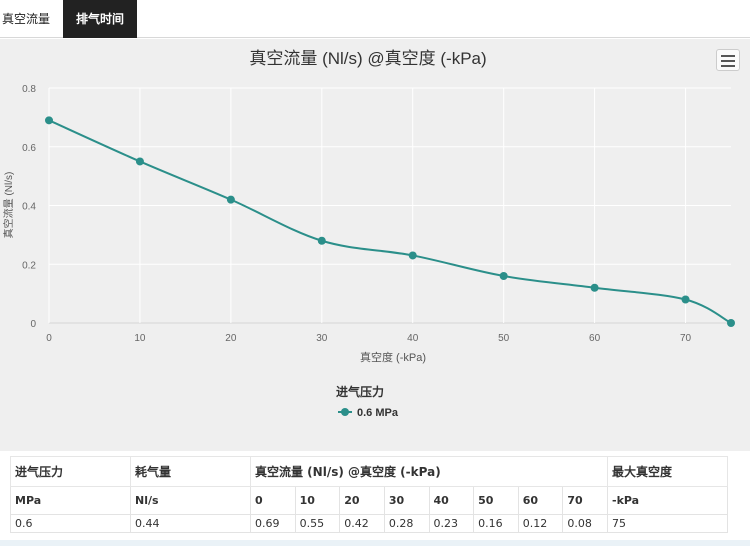 The width and height of the screenshot is (750, 546). I want to click on unit-air-consumption: Nl/s, so click(190, 500).